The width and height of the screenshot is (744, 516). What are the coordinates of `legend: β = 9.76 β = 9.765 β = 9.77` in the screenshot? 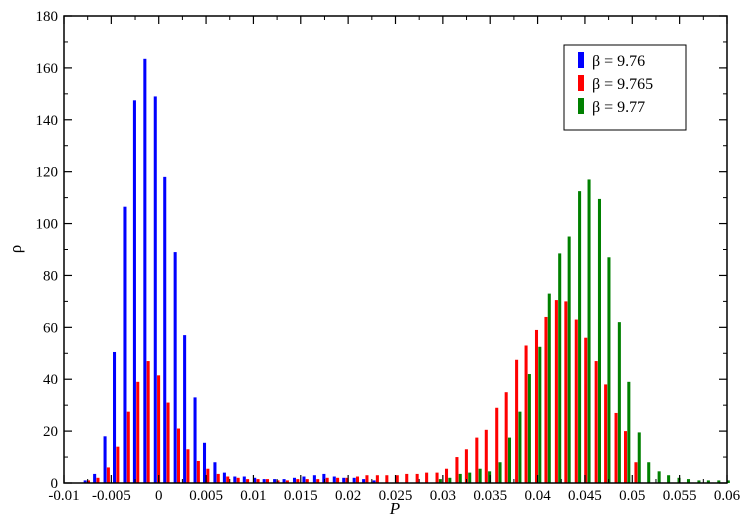 It's located at (625, 87).